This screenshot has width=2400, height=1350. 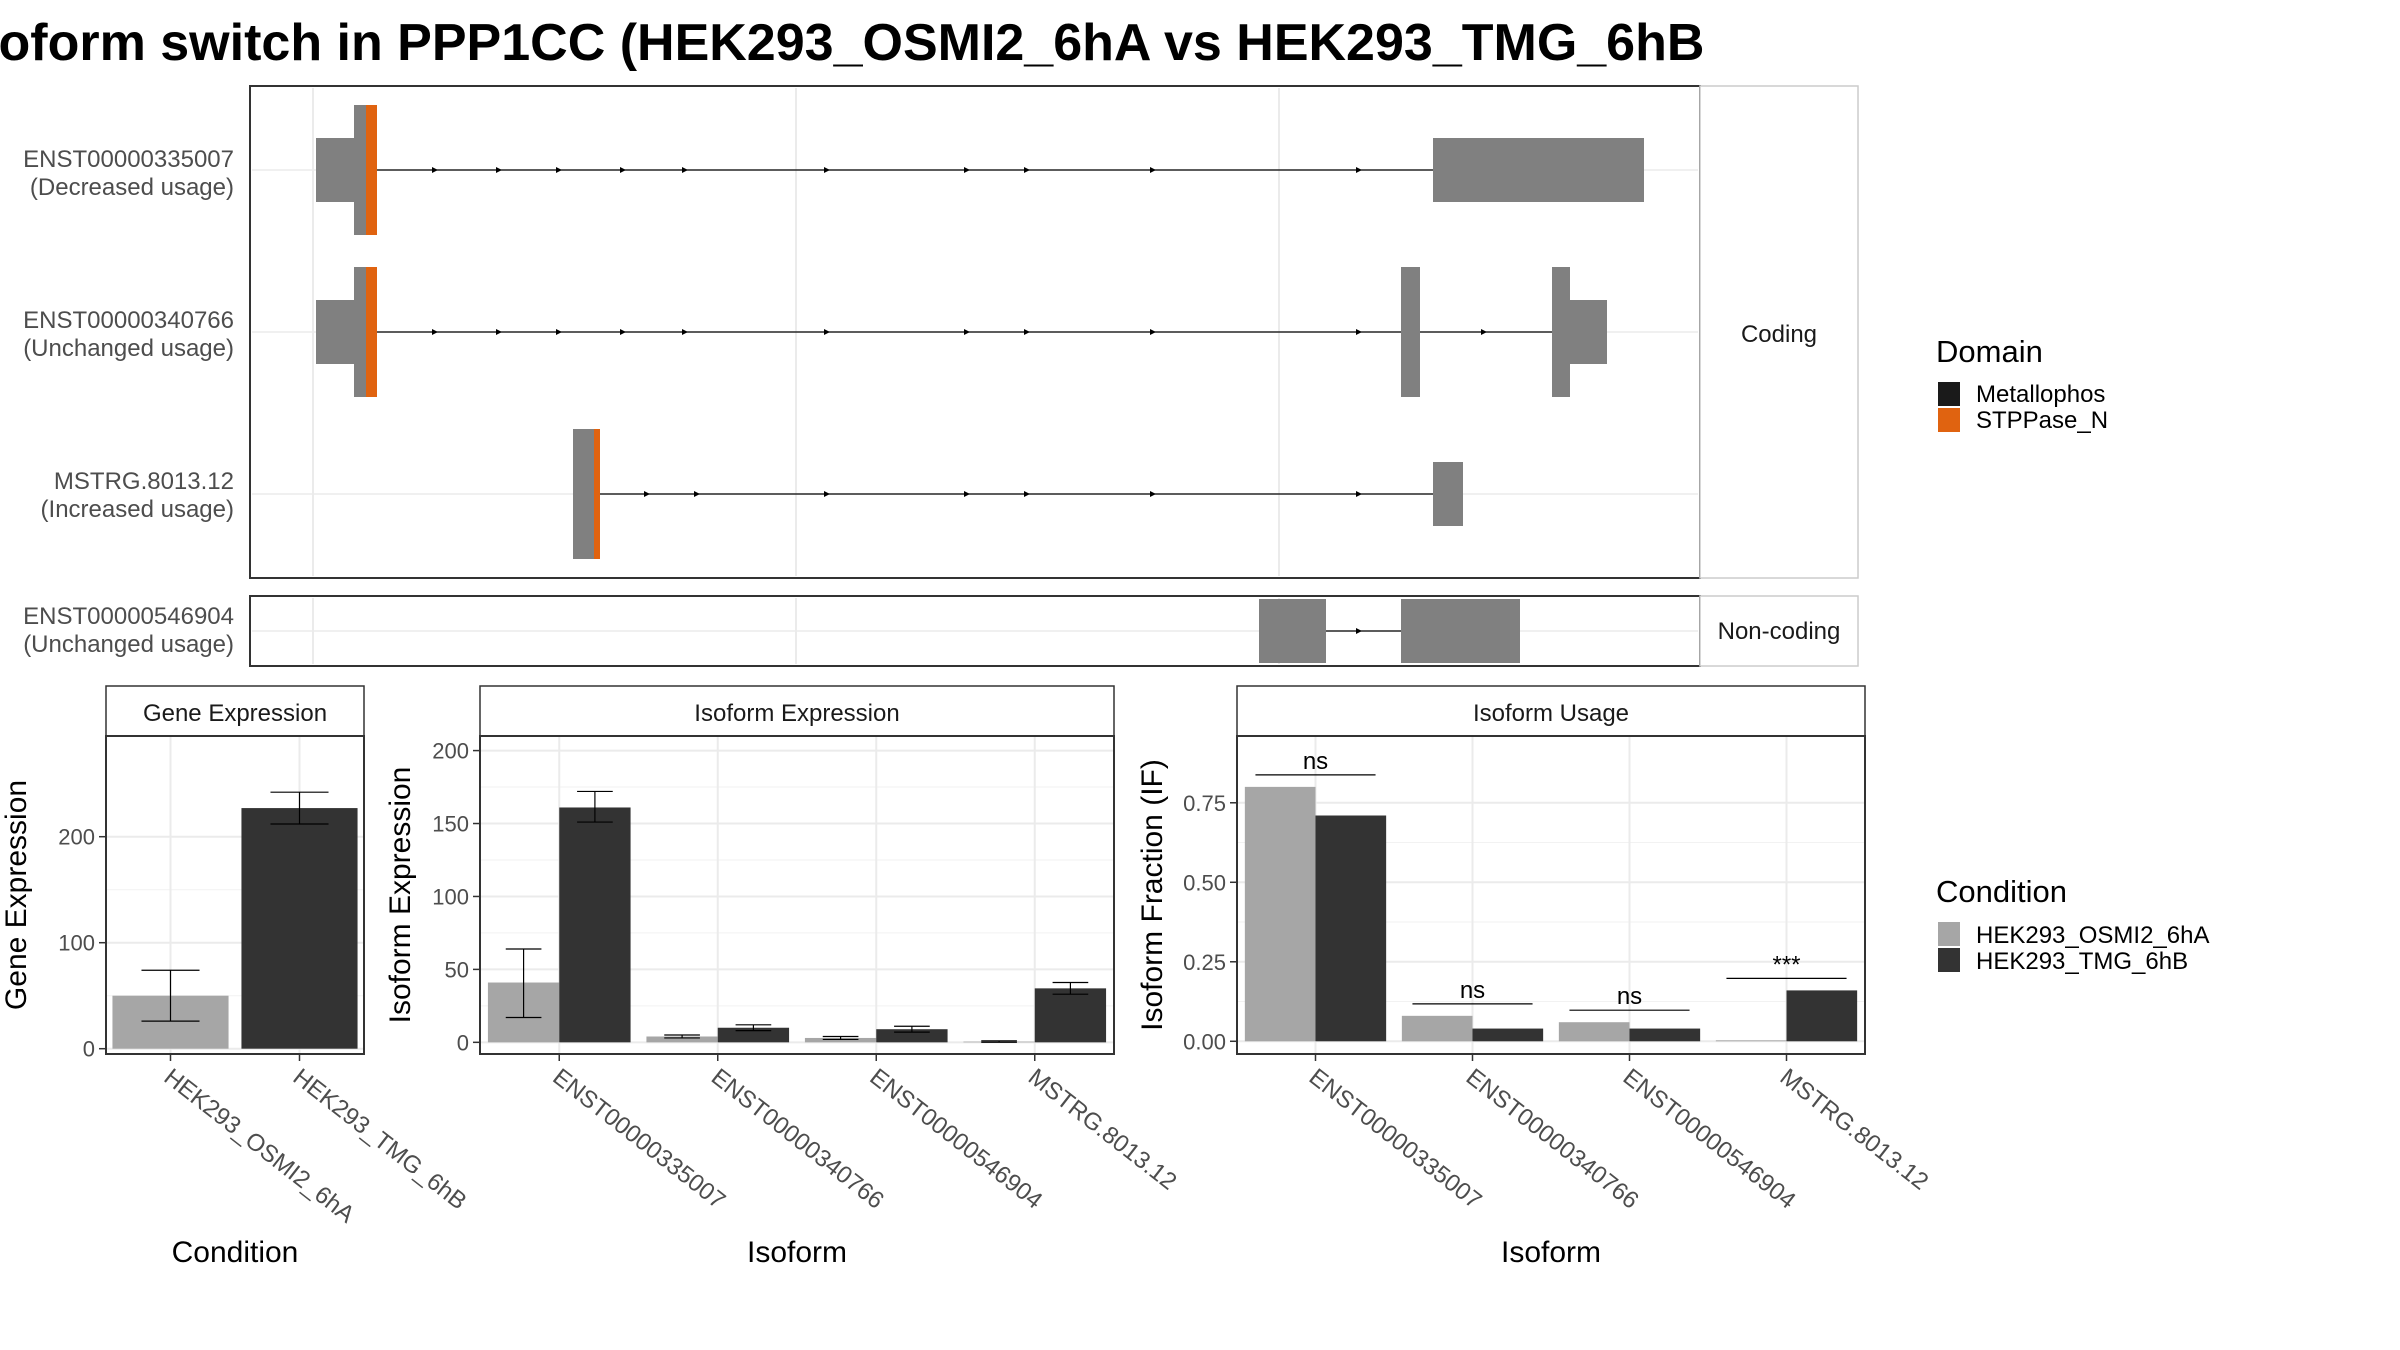 What do you see at coordinates (639, 1138) in the screenshot?
I see `x-tick-label: ENST00000335007` at bounding box center [639, 1138].